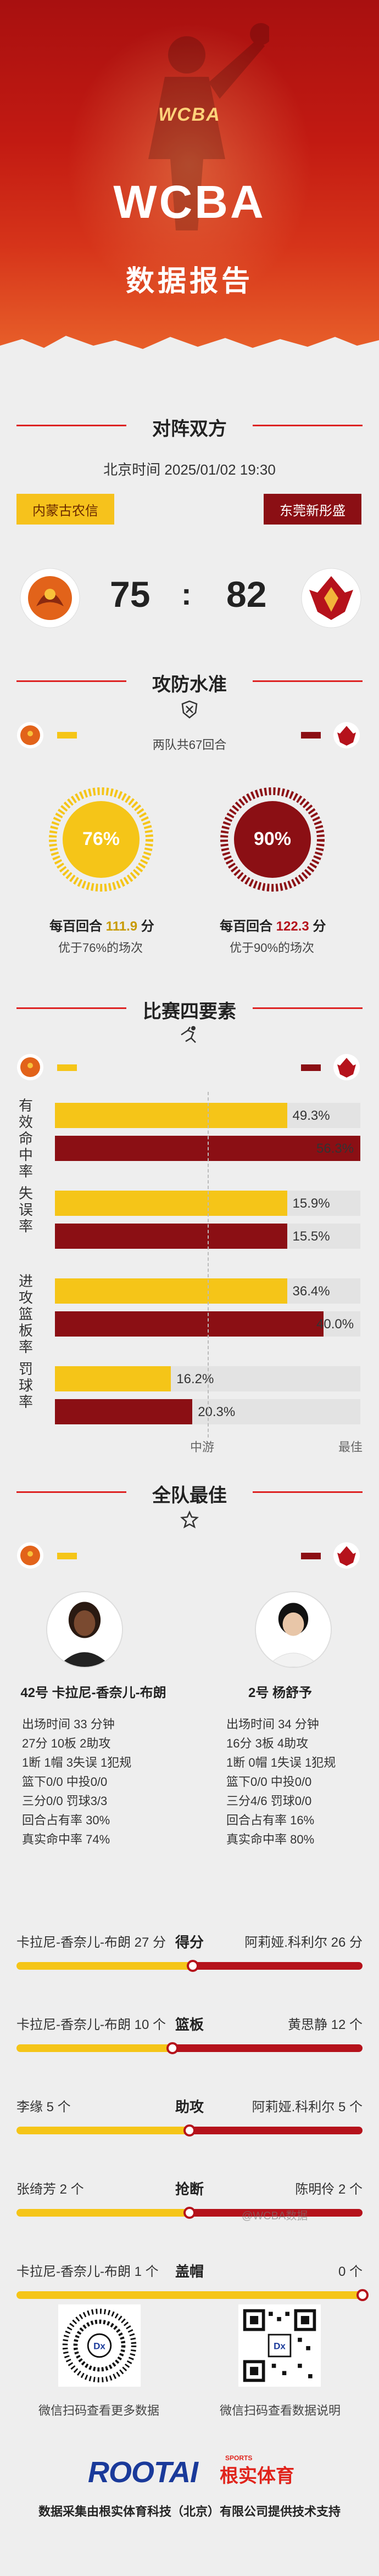 The width and height of the screenshot is (379, 2576). I want to click on home-ring-value: 76%, so click(101, 838).